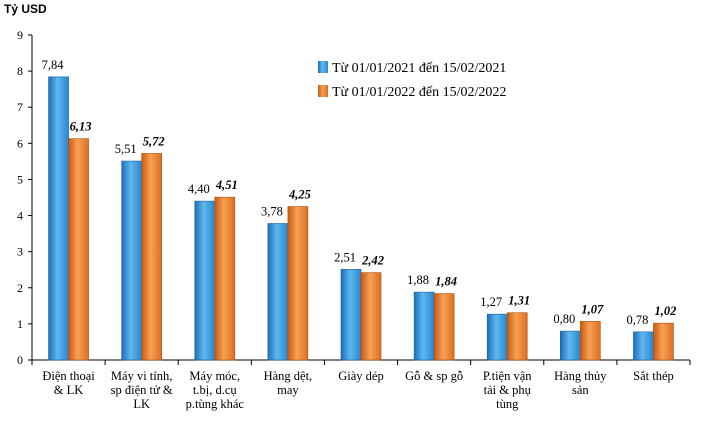 This screenshot has width=703, height=421. I want to click on y-tick-label: 0, so click(20, 360).